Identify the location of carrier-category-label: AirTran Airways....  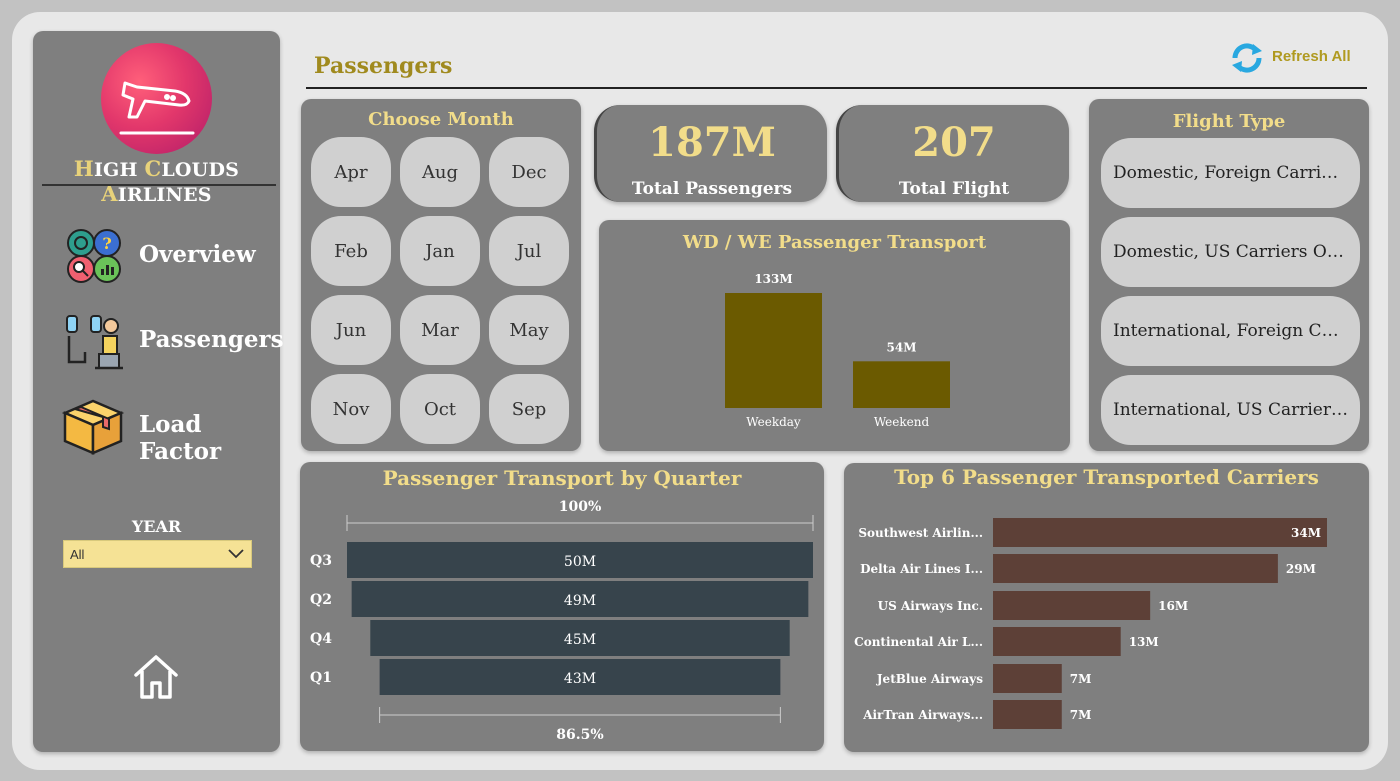
(922, 715).